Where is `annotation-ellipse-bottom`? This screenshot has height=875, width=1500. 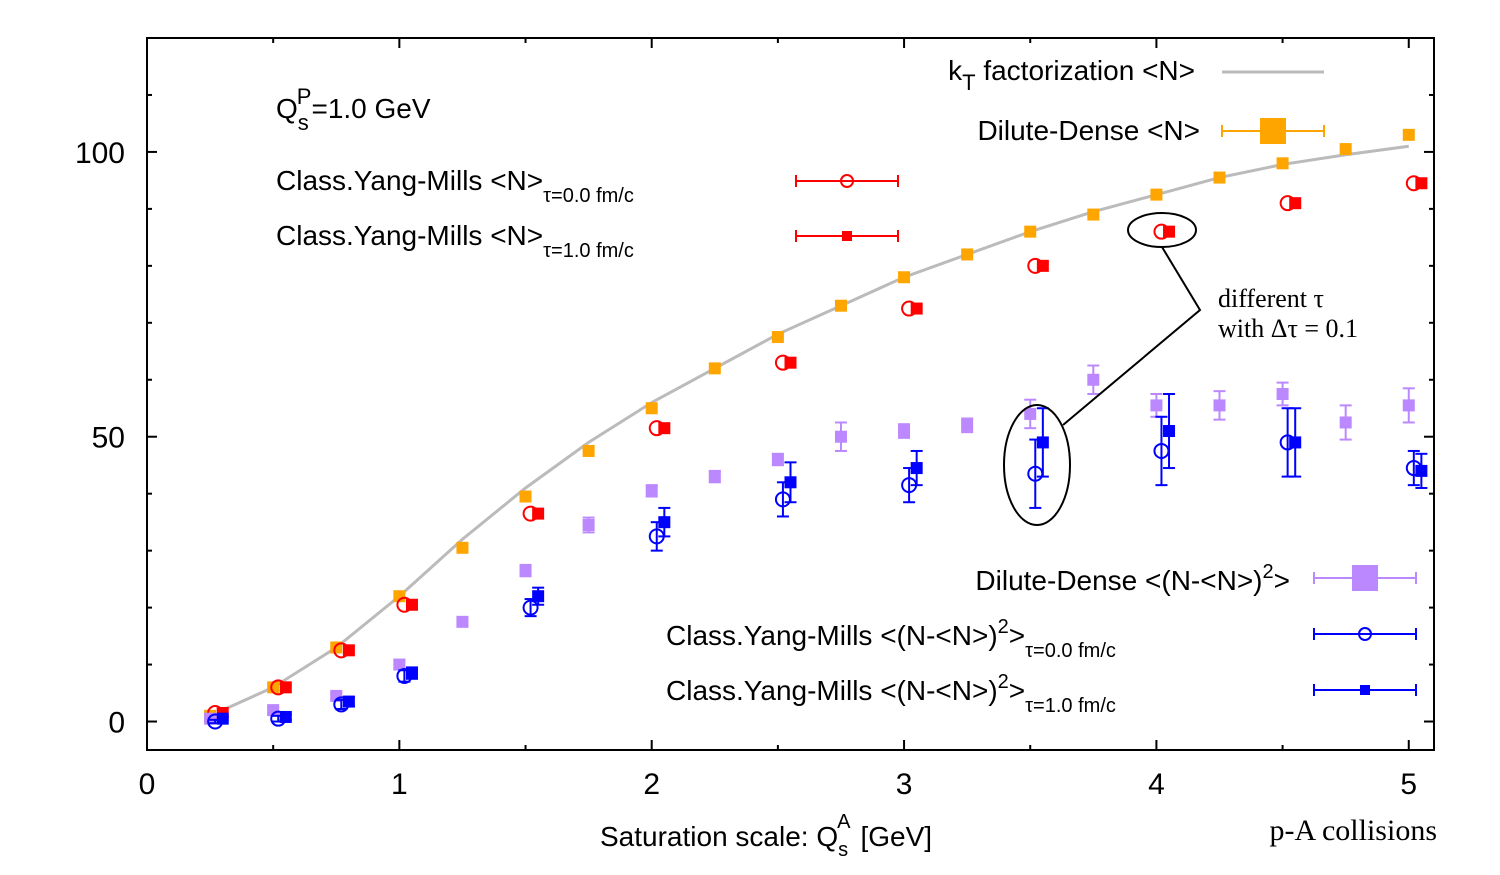
annotation-ellipse-bottom is located at coordinates (1037, 465).